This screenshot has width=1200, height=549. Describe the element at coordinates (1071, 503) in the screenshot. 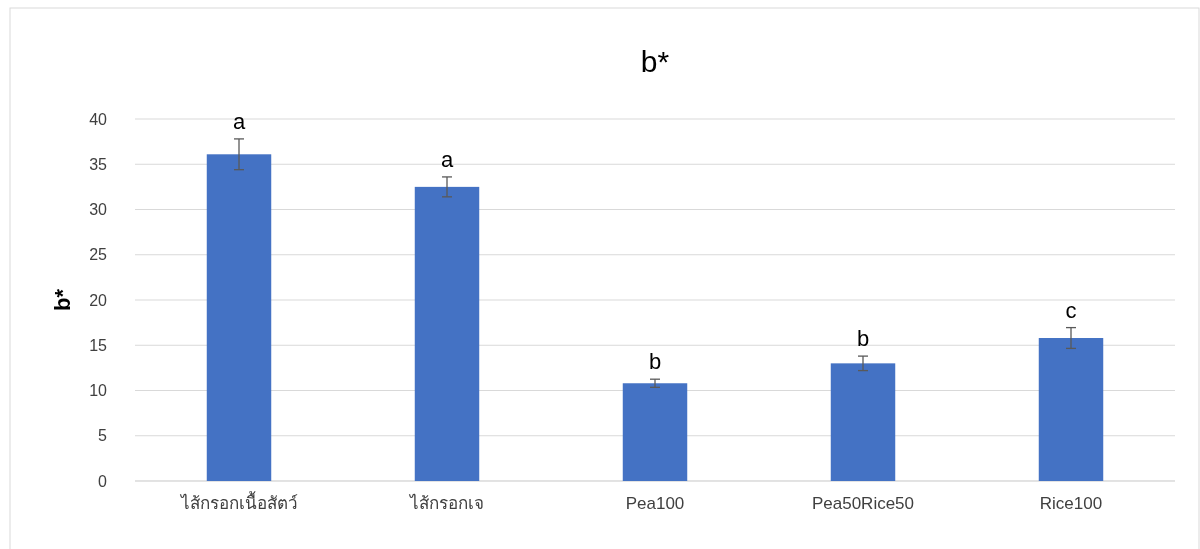

I see `x-tick-label: Rice100` at that location.